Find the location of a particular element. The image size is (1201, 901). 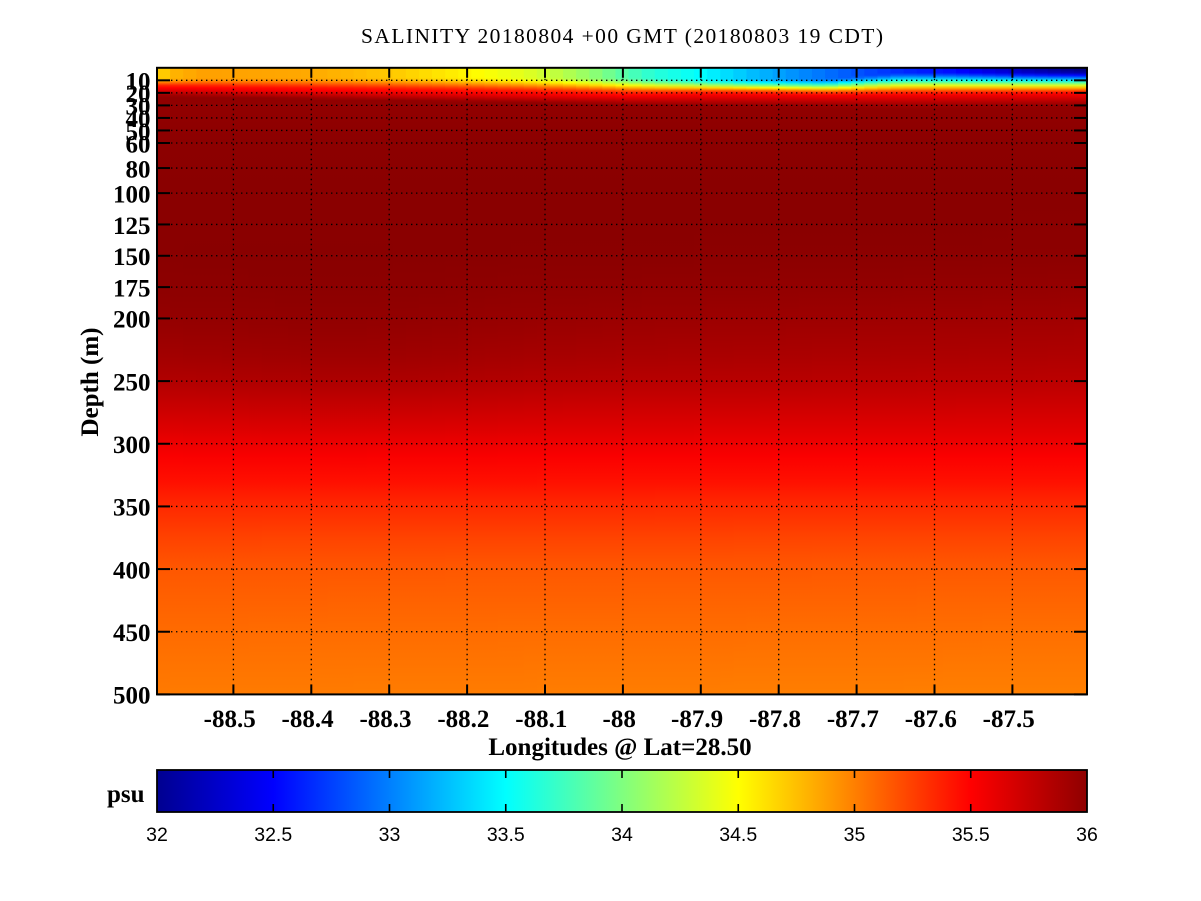

svg-text: 32 is located at coordinates (157, 835).